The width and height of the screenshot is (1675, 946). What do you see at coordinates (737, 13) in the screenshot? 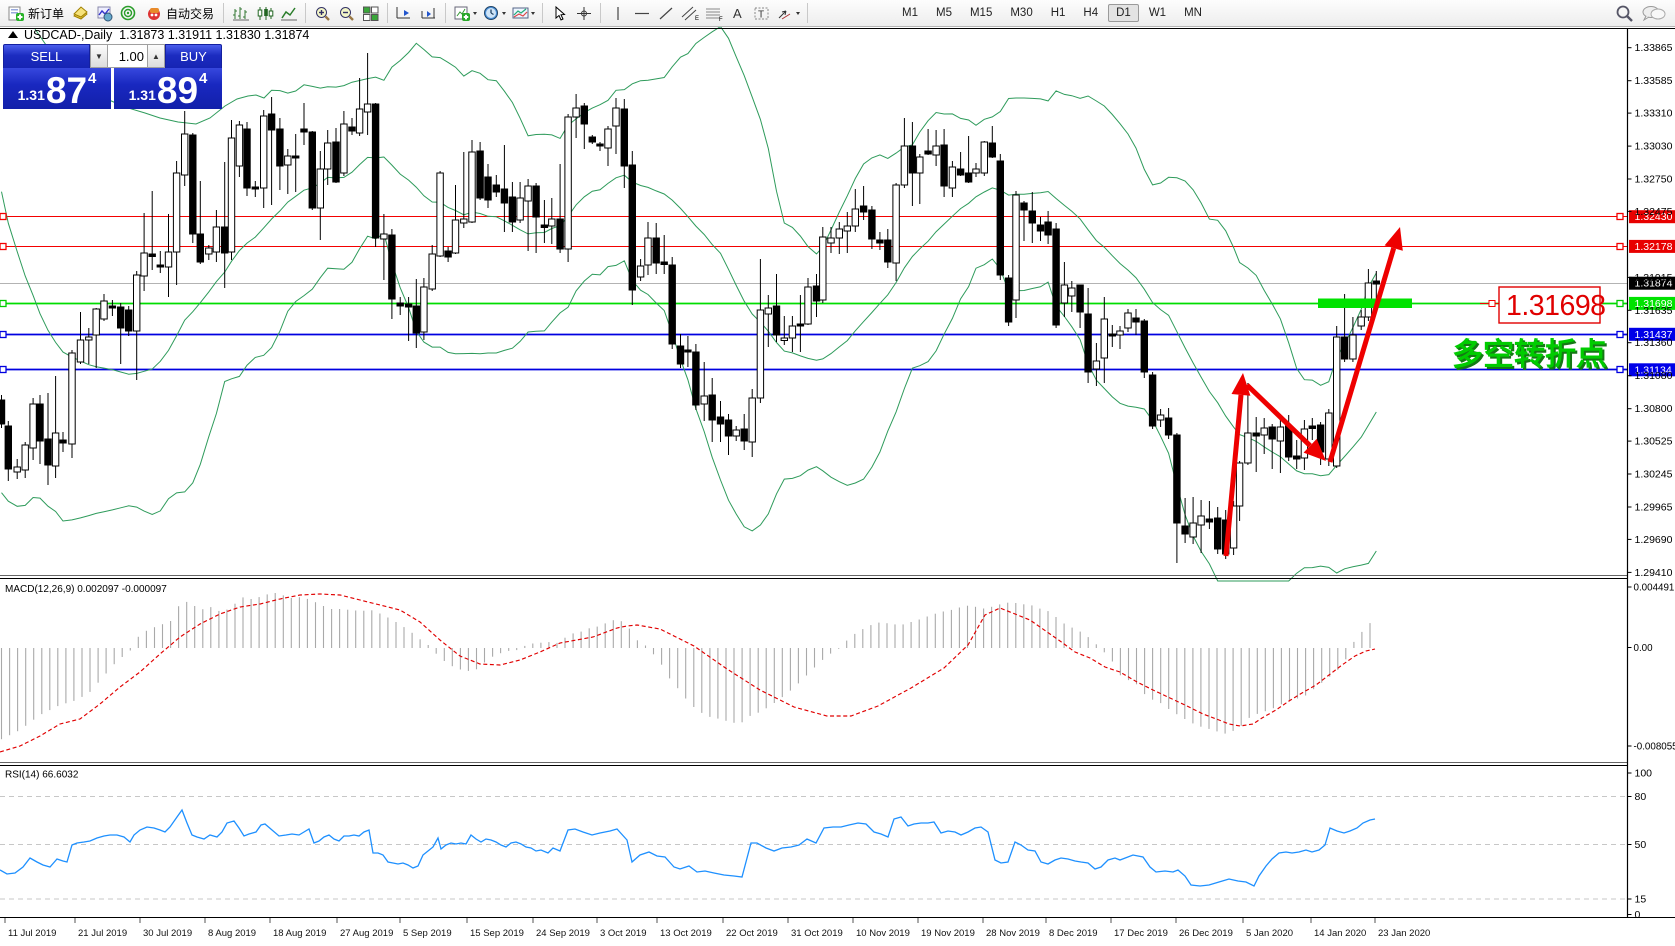
I see `svg-text: A` at bounding box center [737, 13].